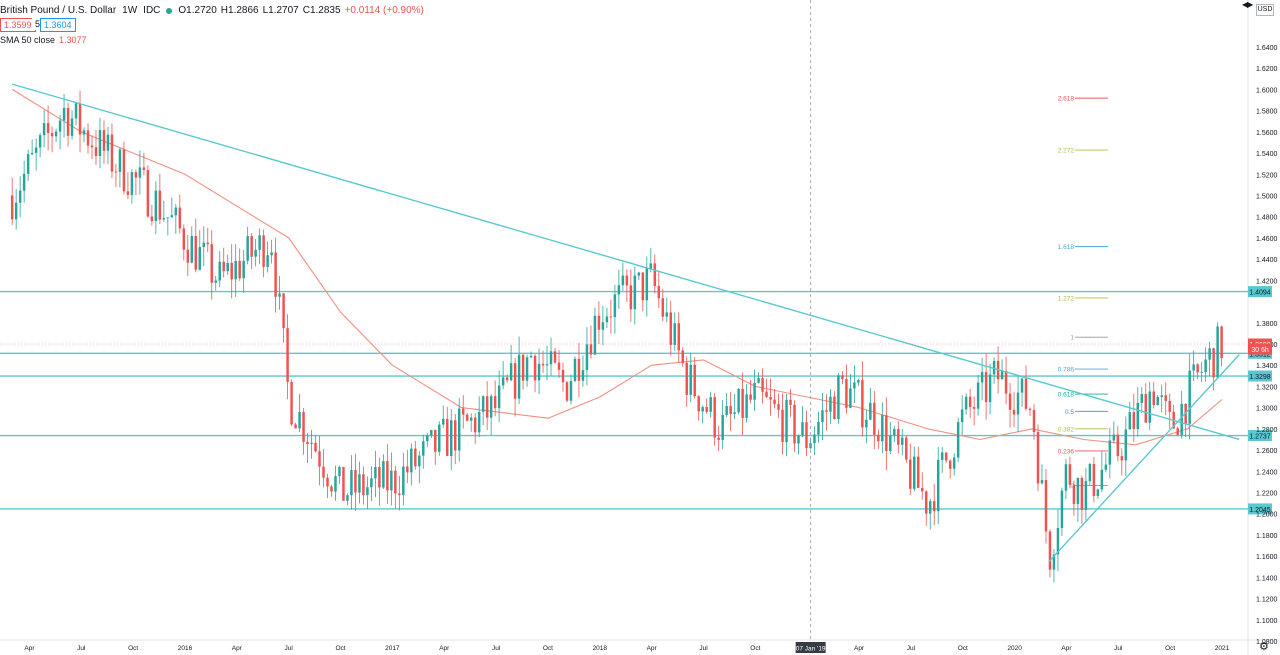 The width and height of the screenshot is (1280, 655). Describe the element at coordinates (1267, 260) in the screenshot. I see `price-tick-label: 1.4400` at that location.